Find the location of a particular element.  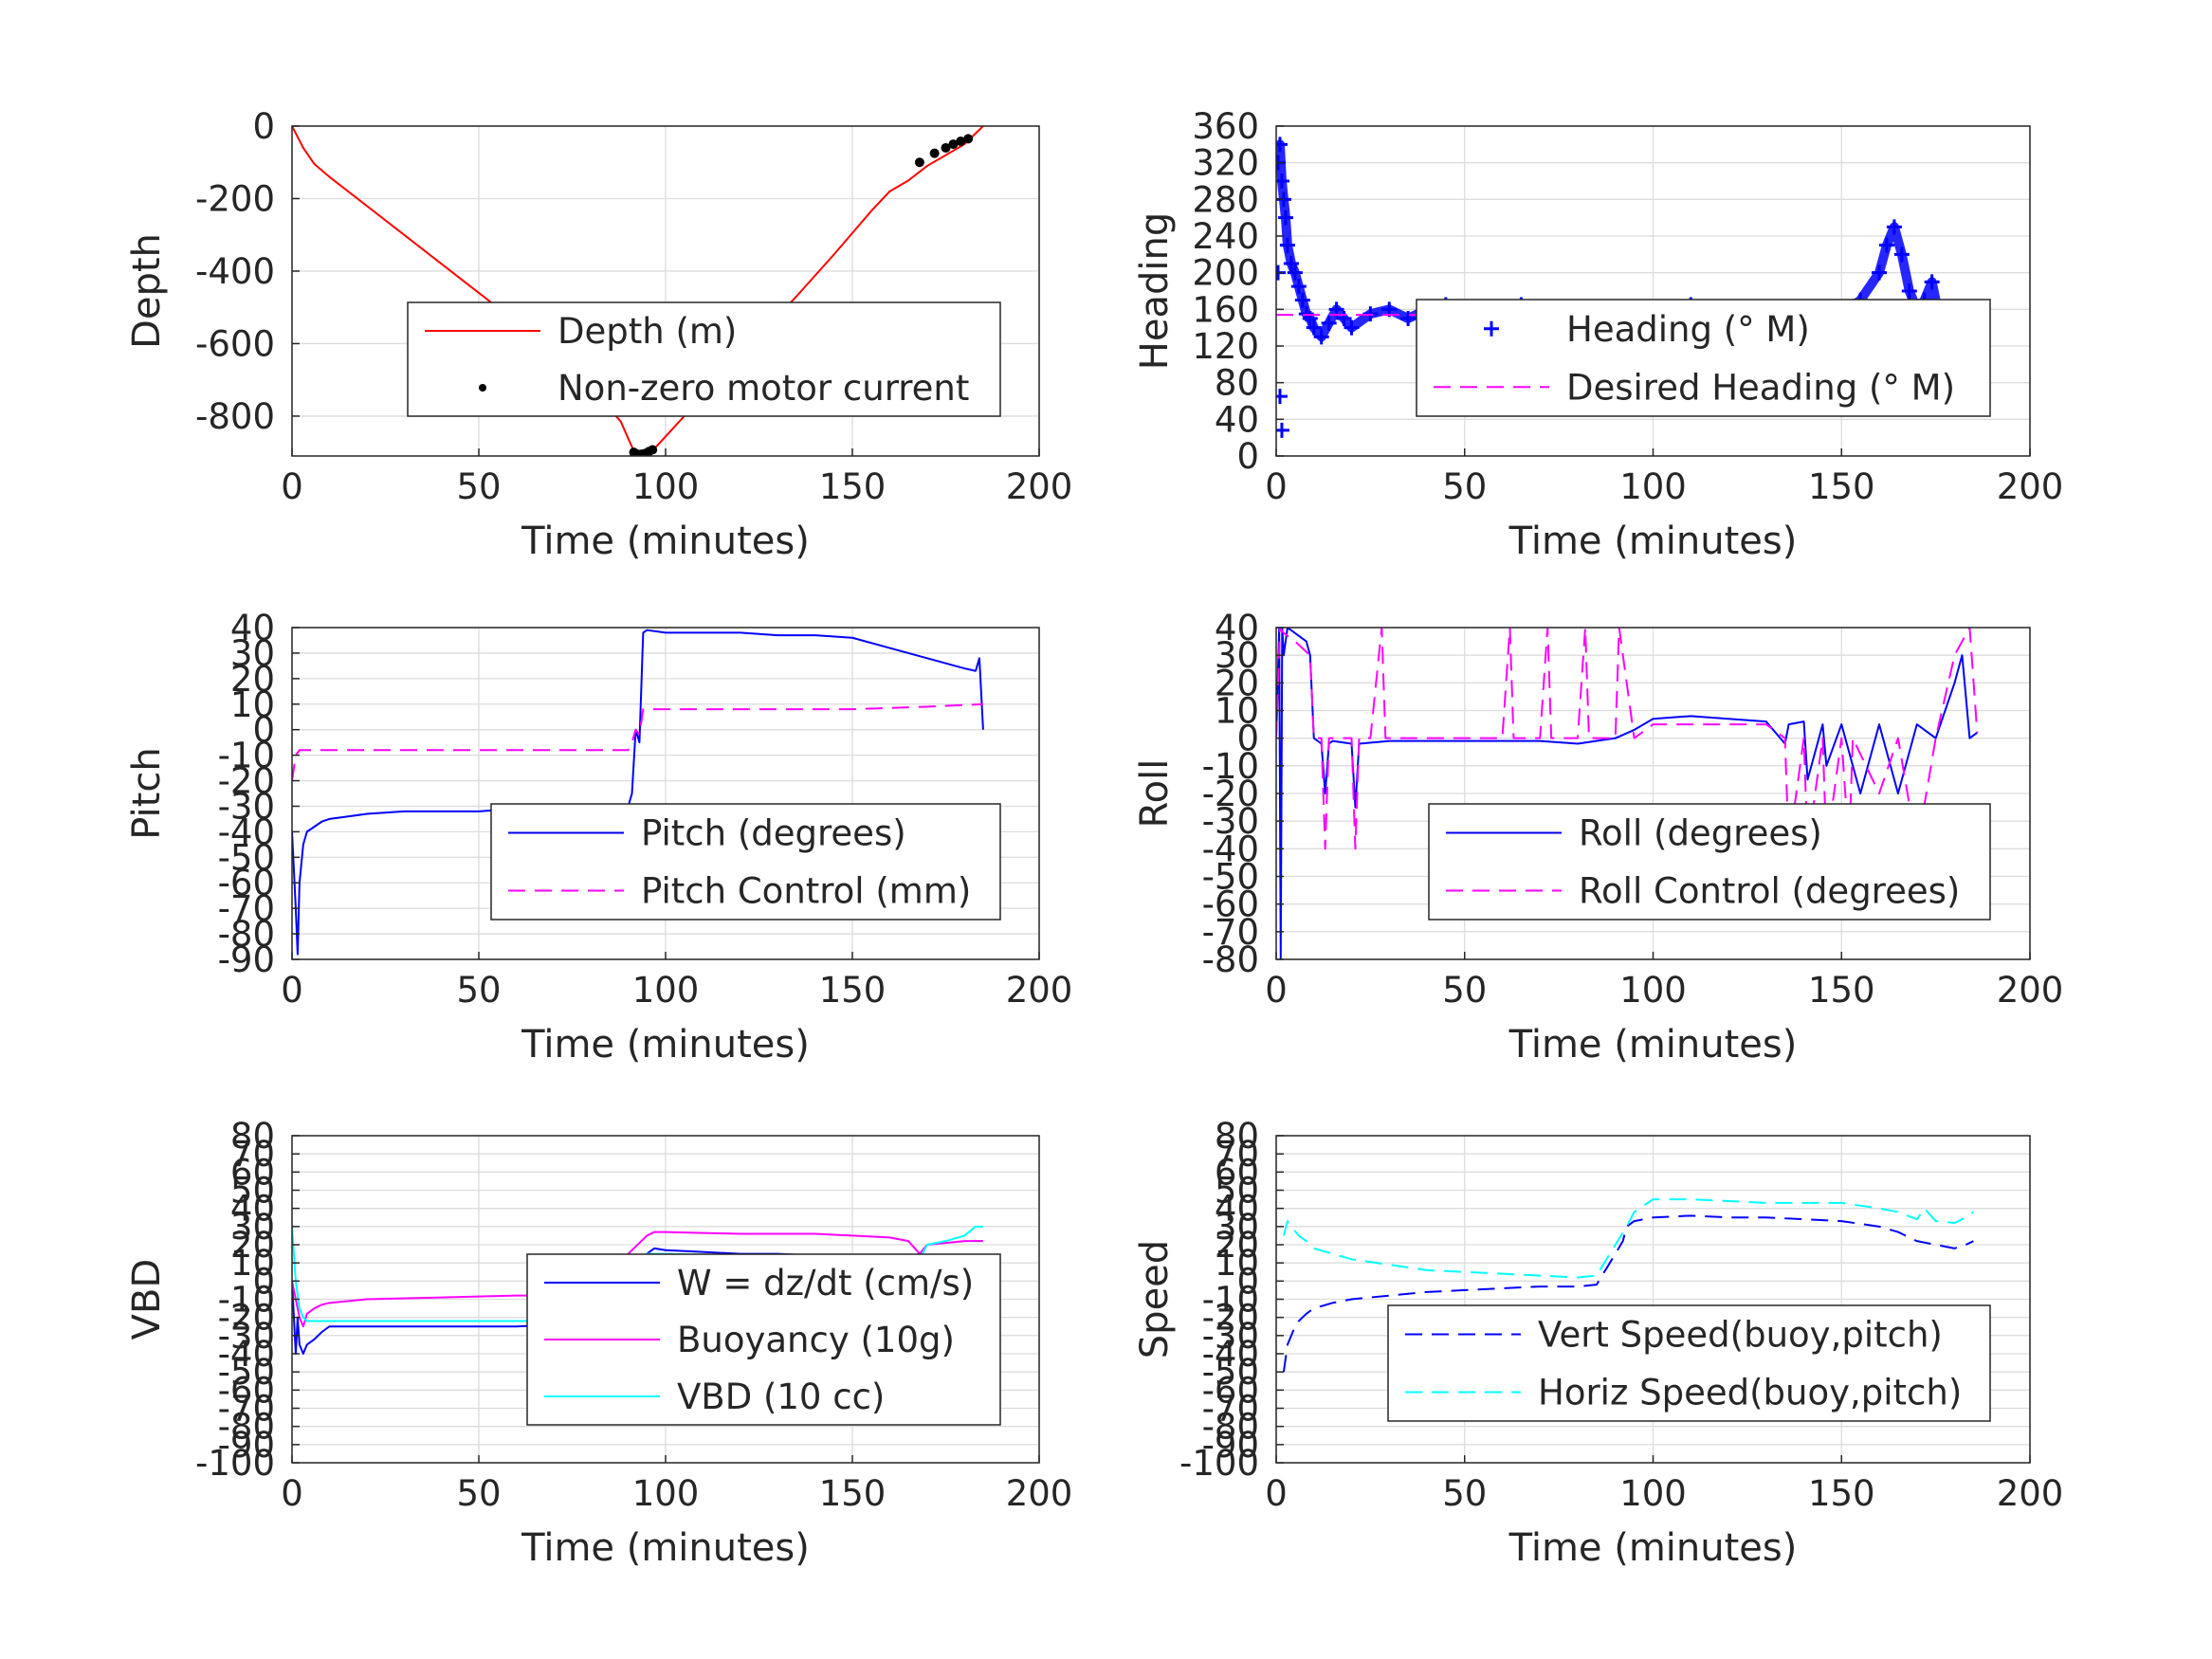

depth-legend-swatch is located at coordinates (482, 388).